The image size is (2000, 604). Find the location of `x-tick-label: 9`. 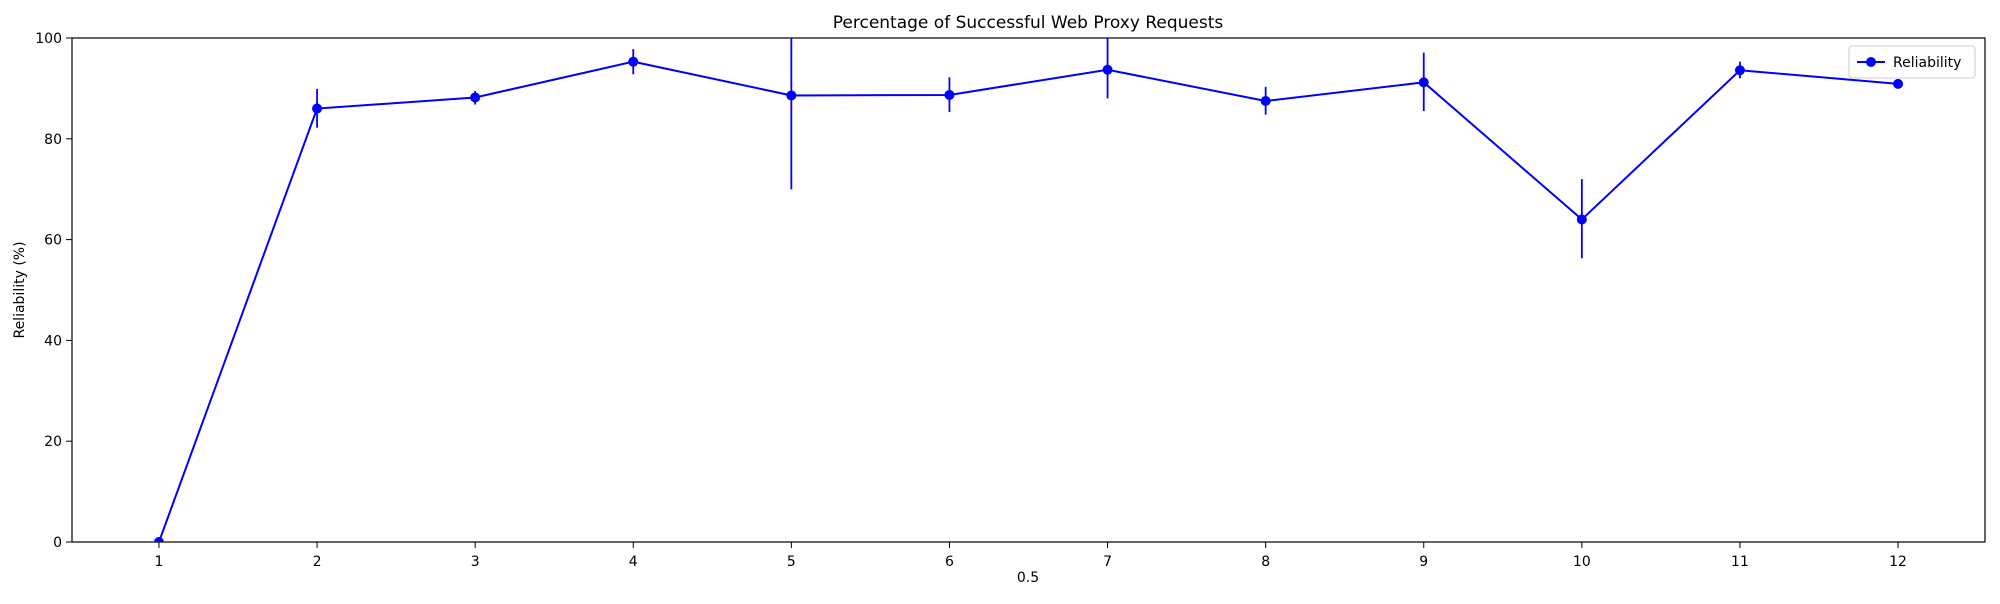

x-tick-label: 9 is located at coordinates (1423, 562).